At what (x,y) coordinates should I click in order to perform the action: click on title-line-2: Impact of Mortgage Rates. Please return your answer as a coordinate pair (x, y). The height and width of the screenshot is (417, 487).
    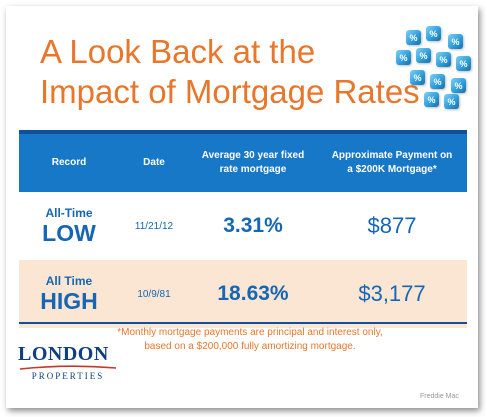
    Looking at the image, I should click on (230, 91).